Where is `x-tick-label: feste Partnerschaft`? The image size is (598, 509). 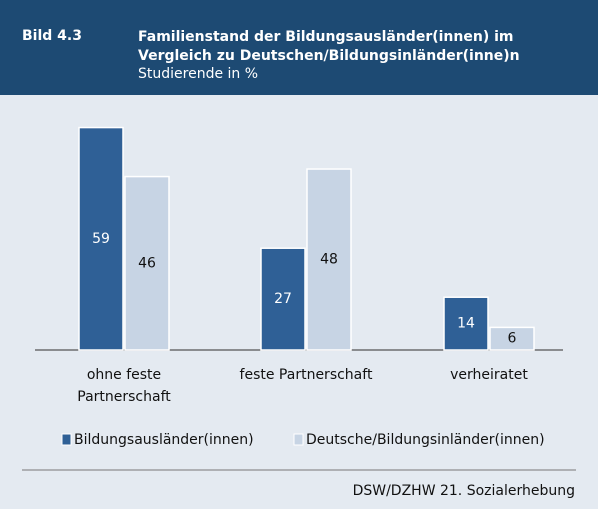 x-tick-label: feste Partnerschaft is located at coordinates (306, 375).